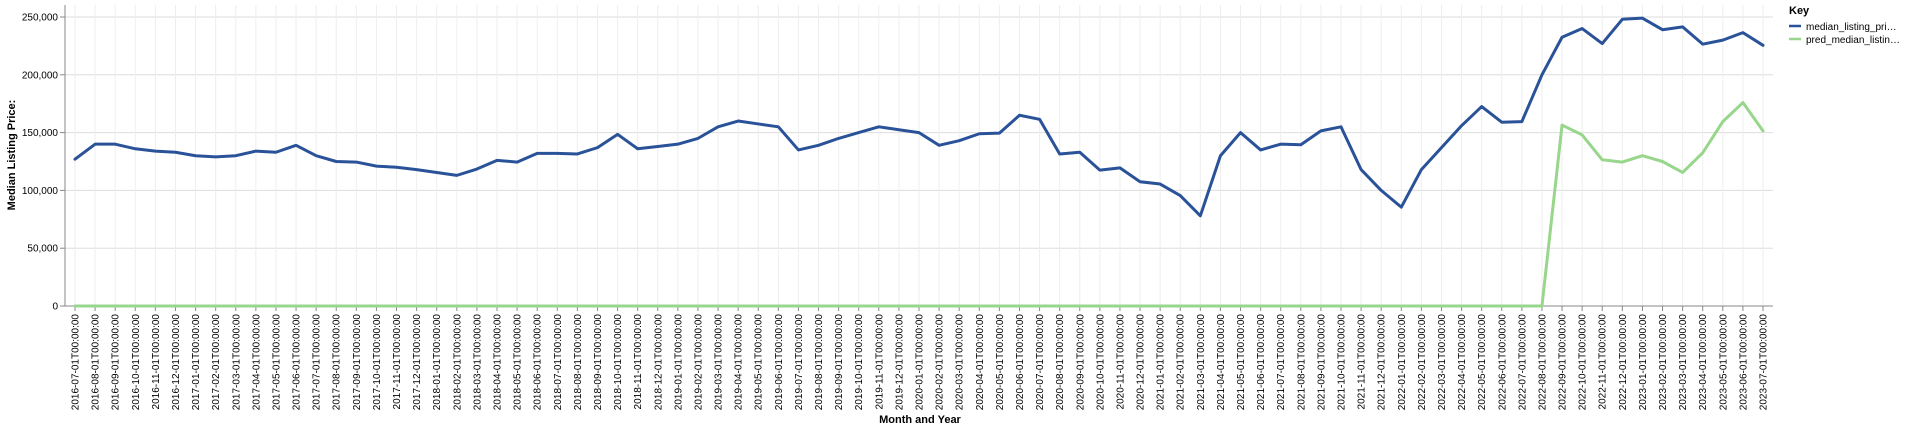 The height and width of the screenshot is (429, 1920). Describe the element at coordinates (920, 420) in the screenshot. I see `x-axis-title: Month and Year` at that location.